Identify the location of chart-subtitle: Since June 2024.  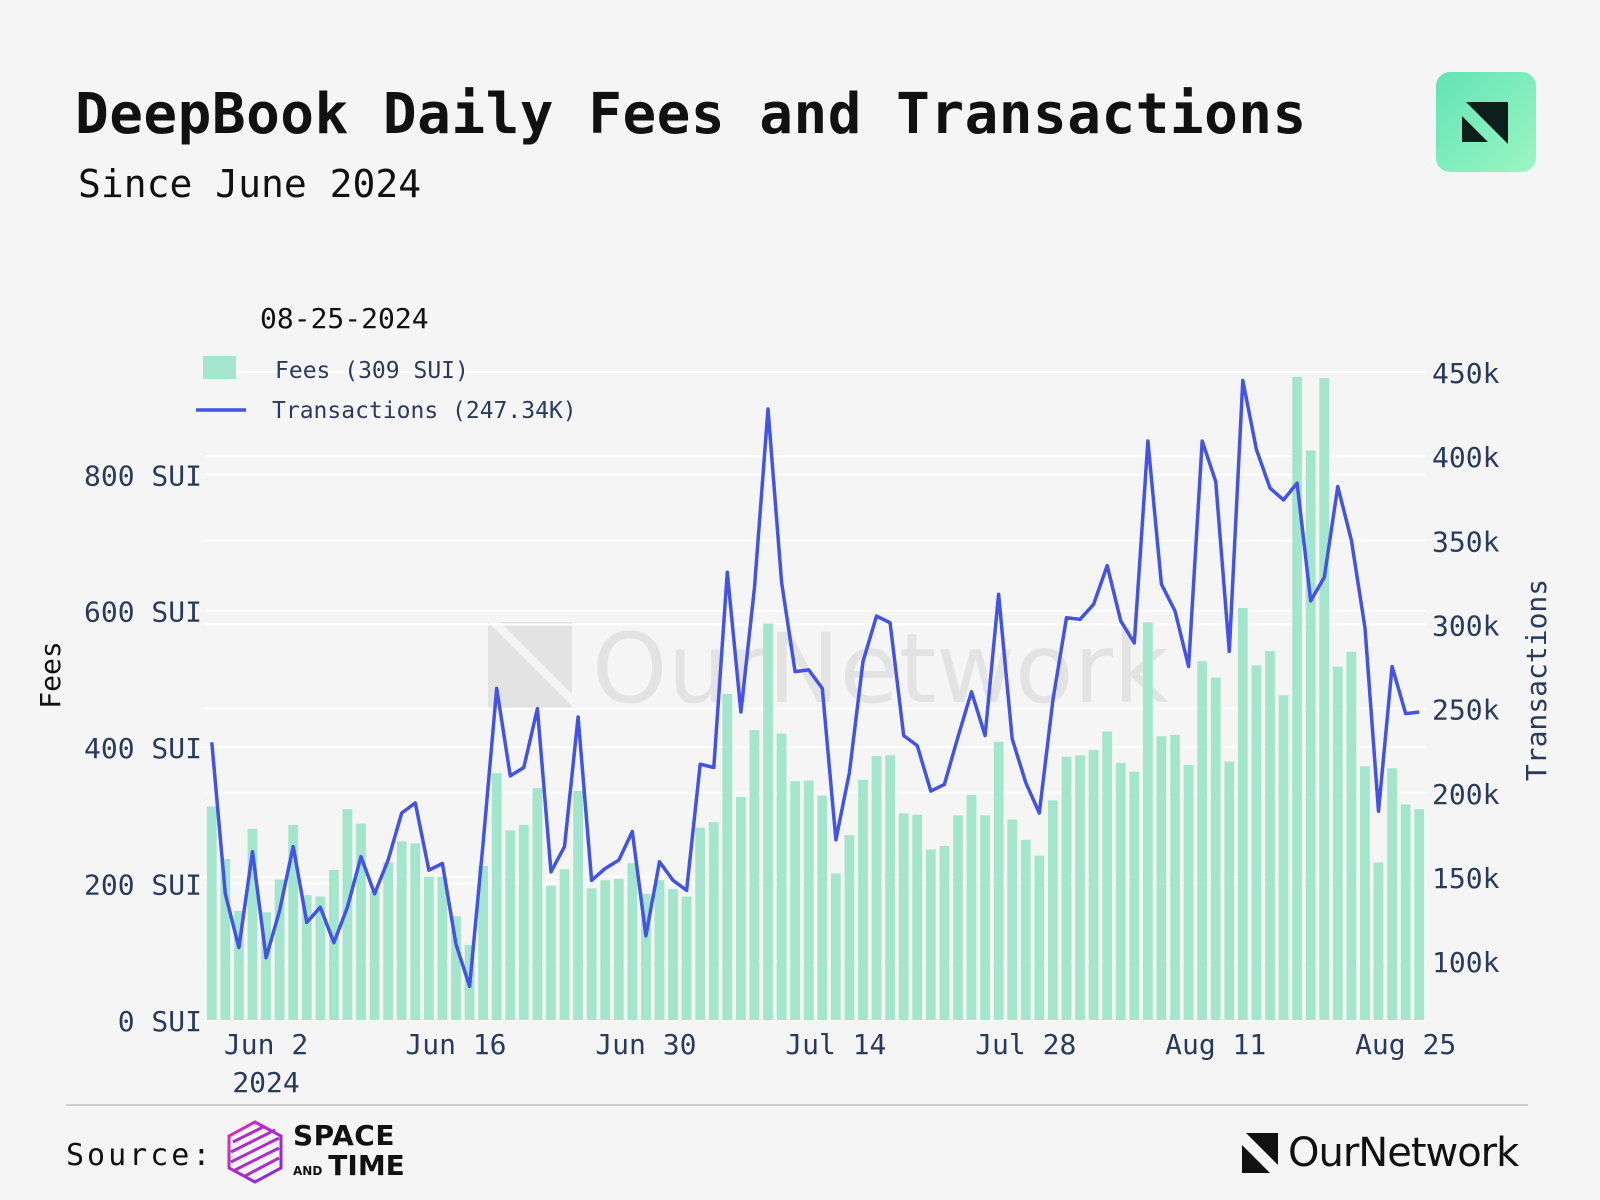
(250, 184).